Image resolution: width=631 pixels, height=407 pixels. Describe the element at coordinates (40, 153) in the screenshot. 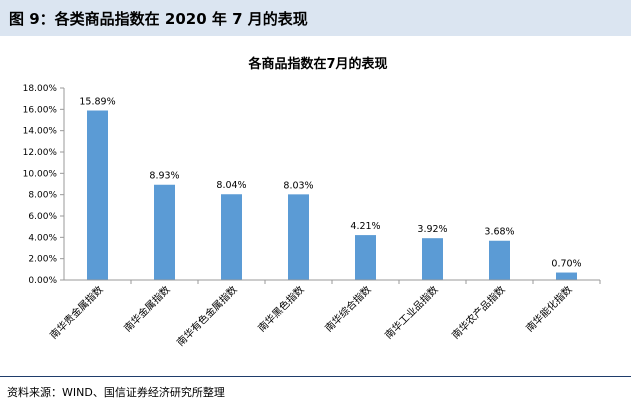

I see `y-tick-label: 12.00%` at that location.